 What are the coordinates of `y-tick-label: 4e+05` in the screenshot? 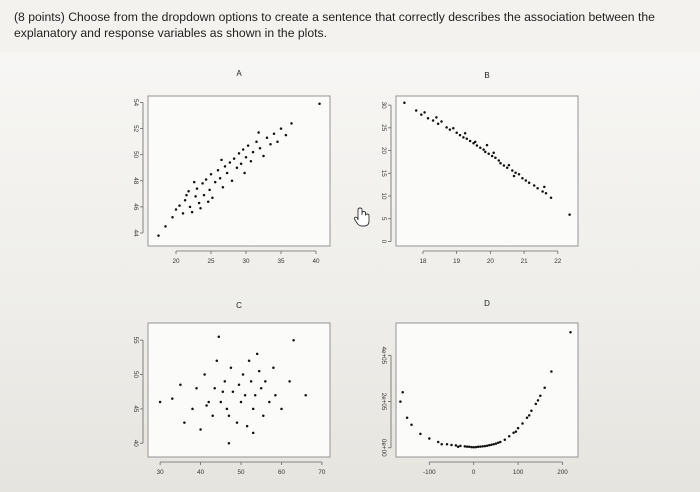 It's located at (383, 356).